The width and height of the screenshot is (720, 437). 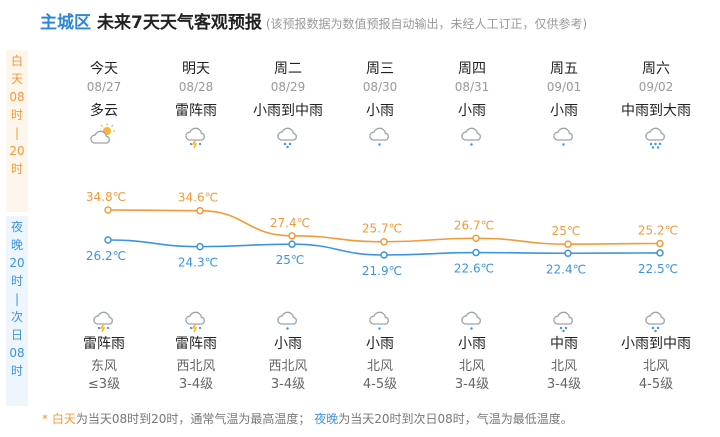 What do you see at coordinates (656, 87) in the screenshot?
I see `date: 09/02` at bounding box center [656, 87].